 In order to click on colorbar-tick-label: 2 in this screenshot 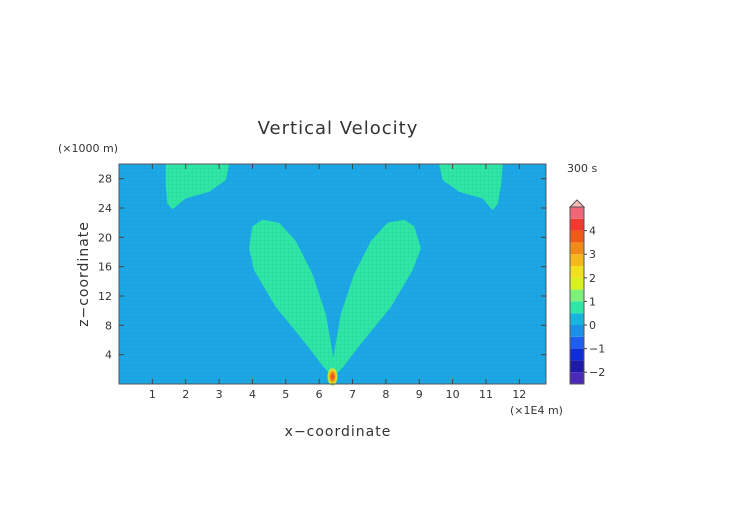, I will do `click(592, 278)`.